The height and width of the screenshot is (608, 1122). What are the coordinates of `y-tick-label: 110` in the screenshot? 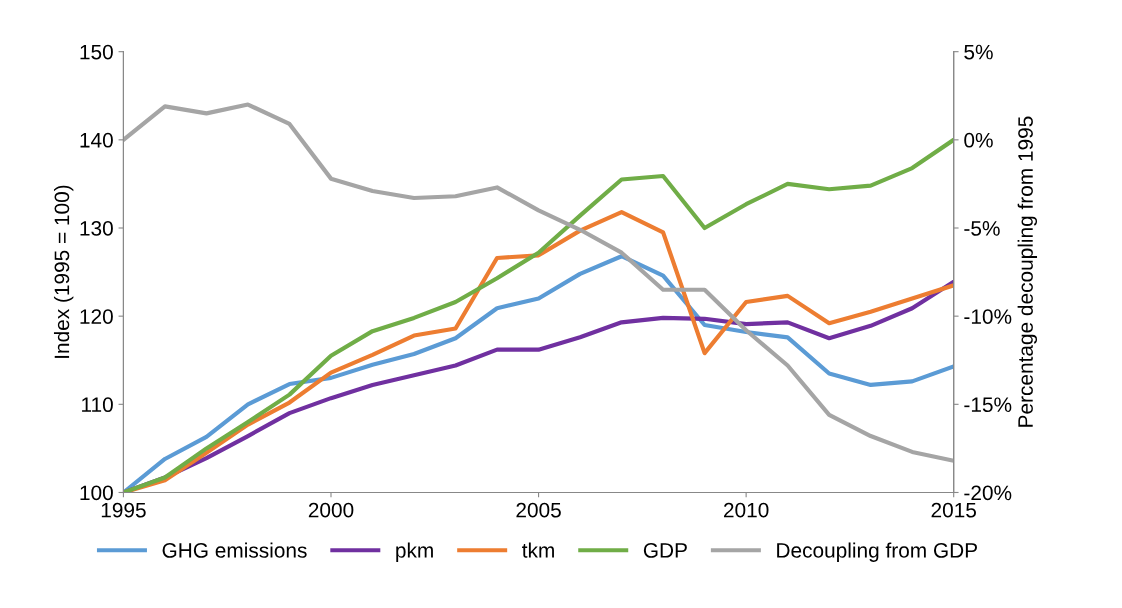 It's located at (97, 405).